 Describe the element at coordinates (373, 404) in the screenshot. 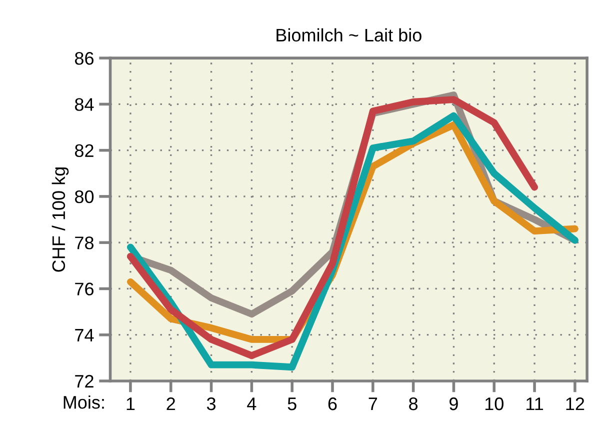

I see `x-tick-label: 7` at that location.